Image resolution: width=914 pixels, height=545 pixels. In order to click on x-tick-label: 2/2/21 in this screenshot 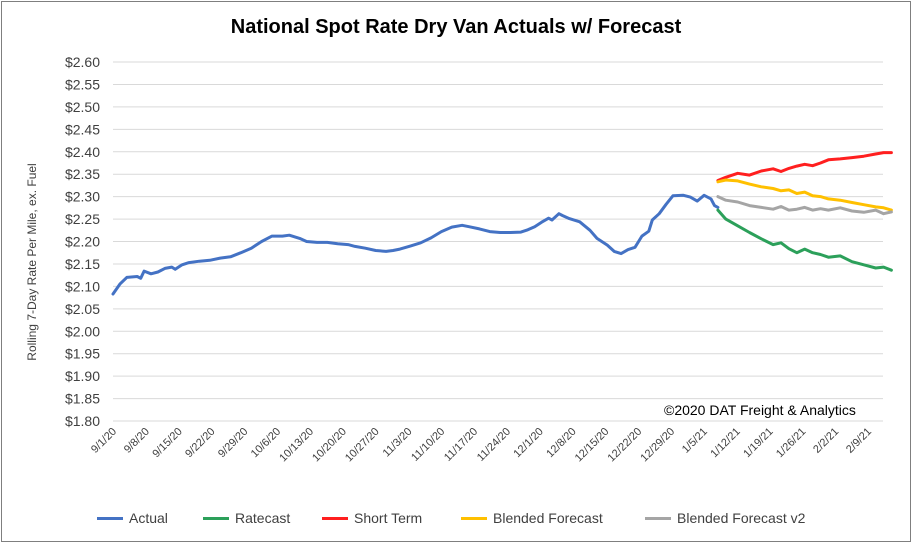, I will do `click(826, 441)`.